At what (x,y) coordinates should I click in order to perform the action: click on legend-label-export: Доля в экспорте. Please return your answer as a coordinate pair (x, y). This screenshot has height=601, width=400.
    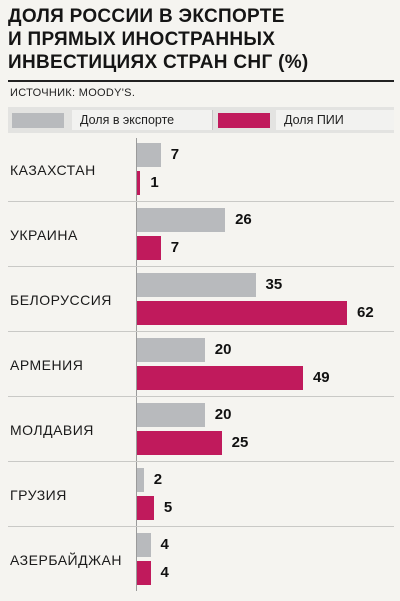
    Looking at the image, I should click on (142, 120).